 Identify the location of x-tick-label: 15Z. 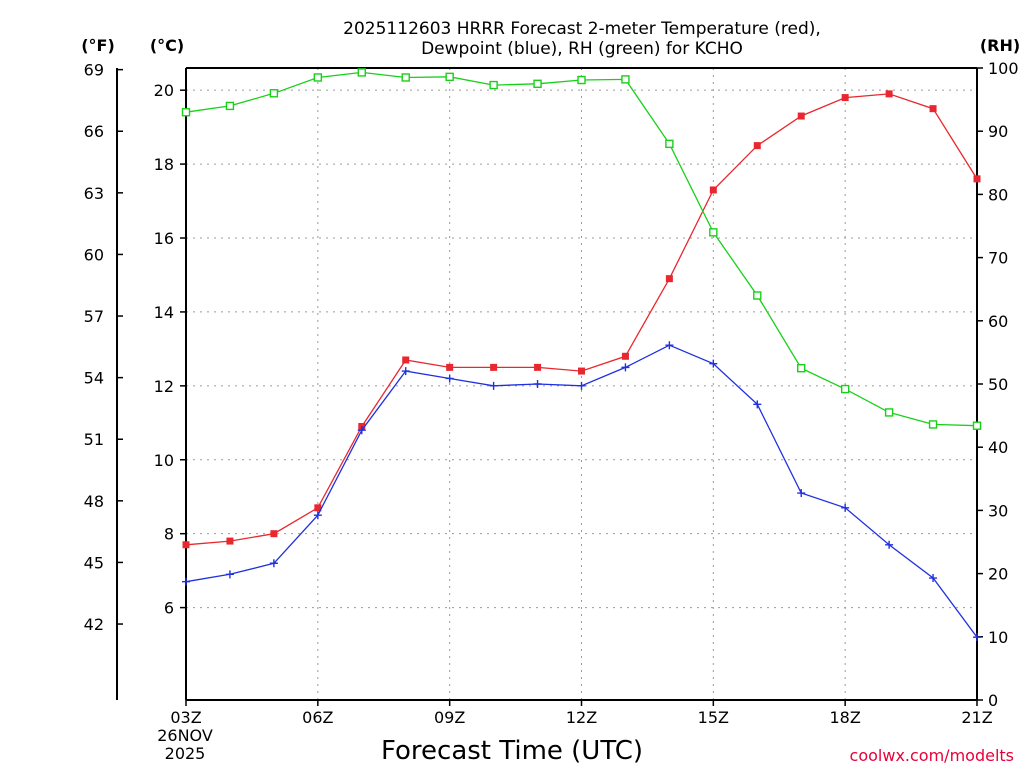
(713, 717).